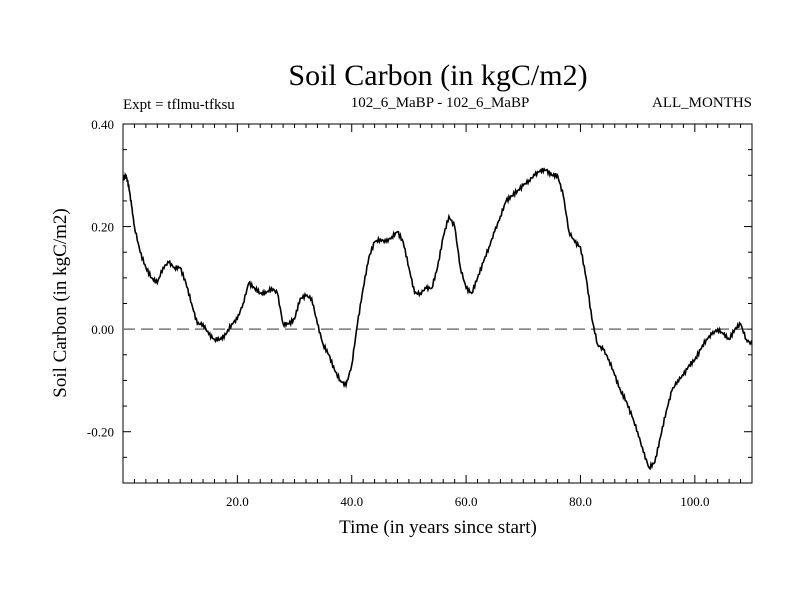 This screenshot has height=600, width=800. I want to click on x-tick-label: 100.0, so click(694, 501).